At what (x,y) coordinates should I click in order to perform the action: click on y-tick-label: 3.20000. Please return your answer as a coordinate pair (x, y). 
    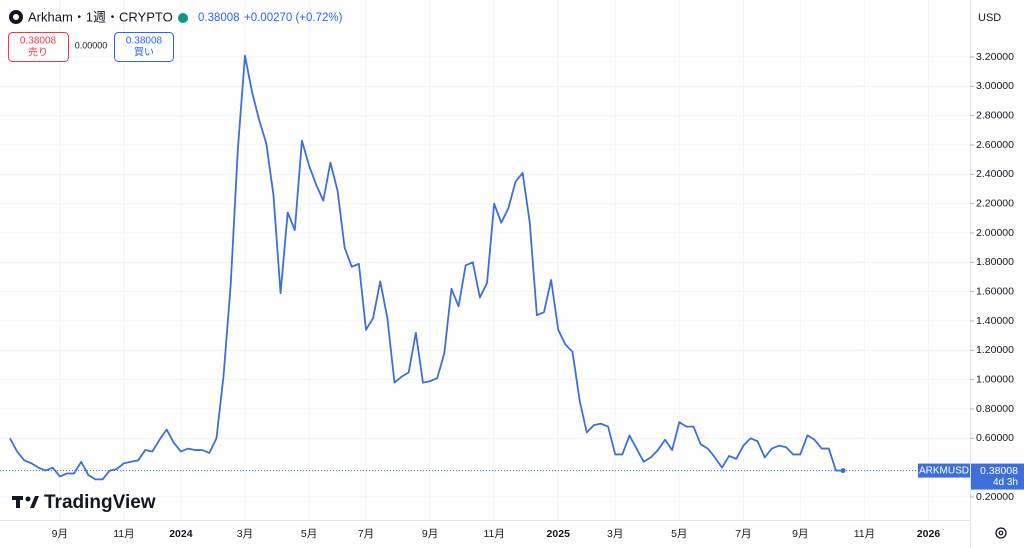
    Looking at the image, I should click on (995, 57).